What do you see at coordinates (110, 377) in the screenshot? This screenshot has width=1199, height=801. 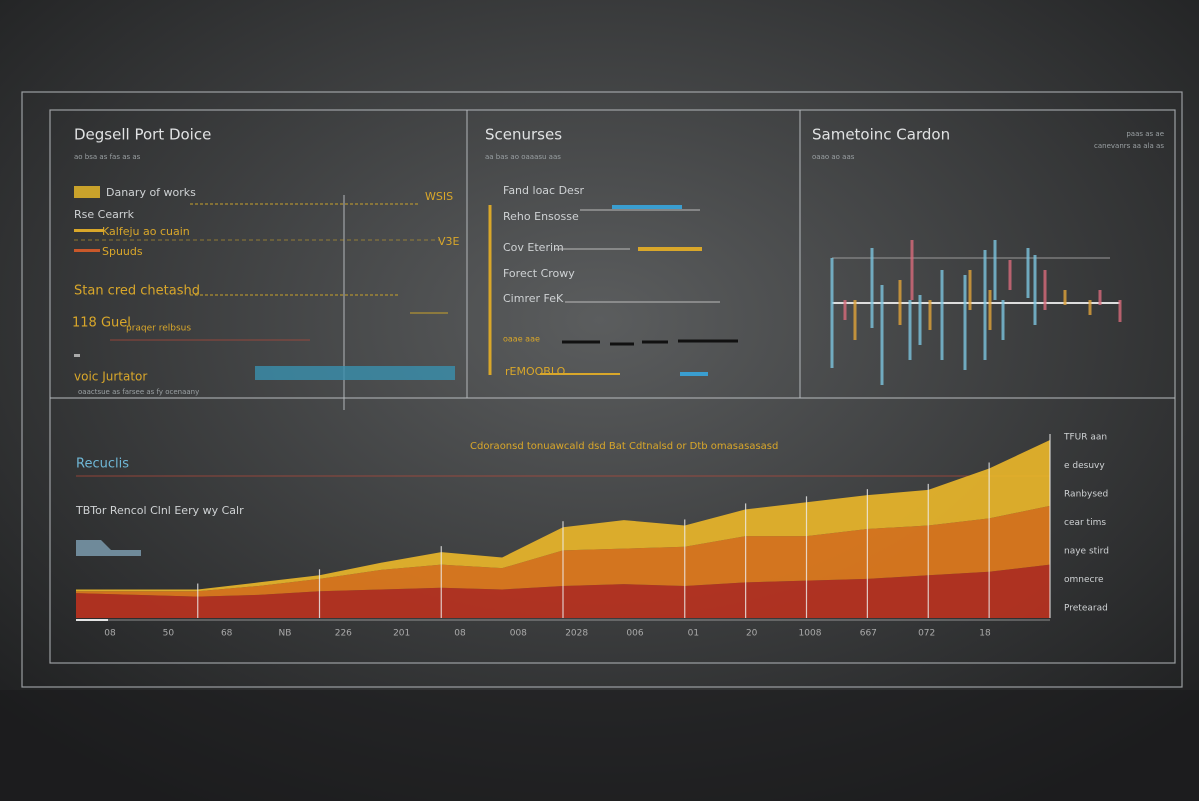 I see `label: voic Jurtator` at bounding box center [110, 377].